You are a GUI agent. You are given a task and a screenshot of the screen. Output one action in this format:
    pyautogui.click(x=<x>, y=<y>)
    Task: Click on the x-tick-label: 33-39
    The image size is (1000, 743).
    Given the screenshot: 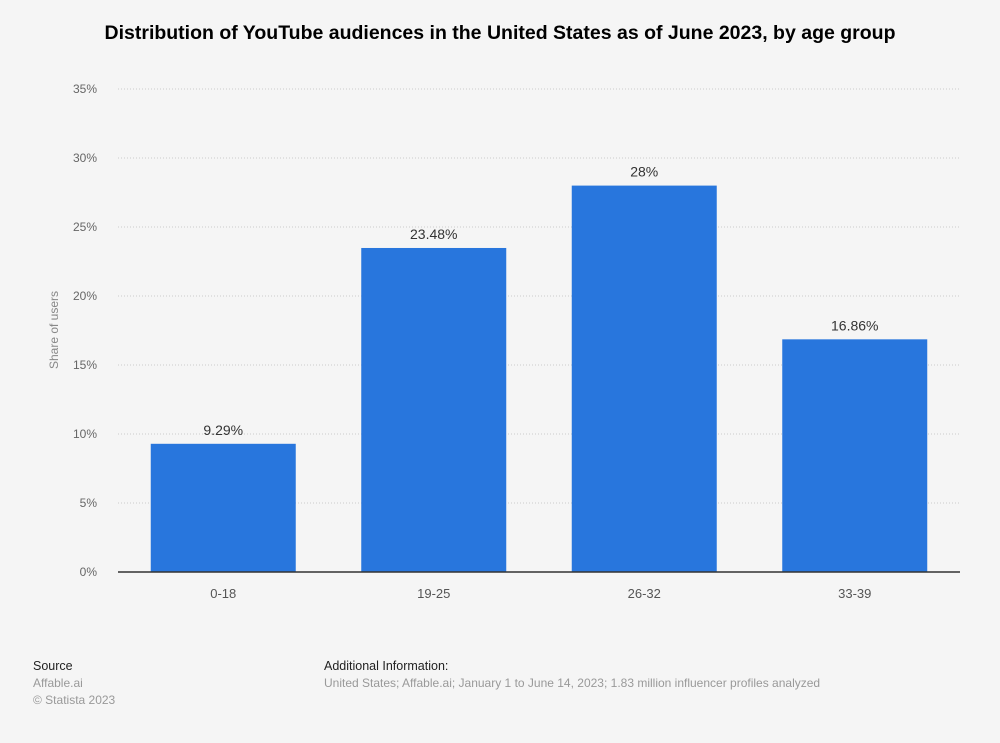 What is the action you would take?
    pyautogui.click(x=854, y=593)
    